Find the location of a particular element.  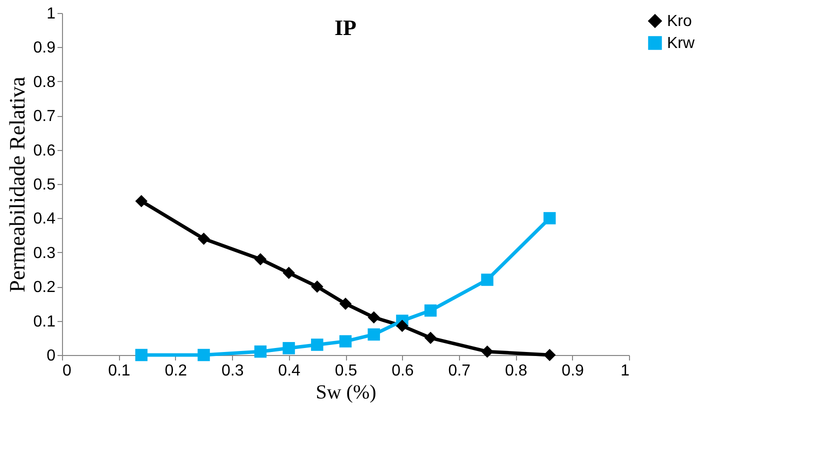

x-tick-label: 0.2 is located at coordinates (176, 371).